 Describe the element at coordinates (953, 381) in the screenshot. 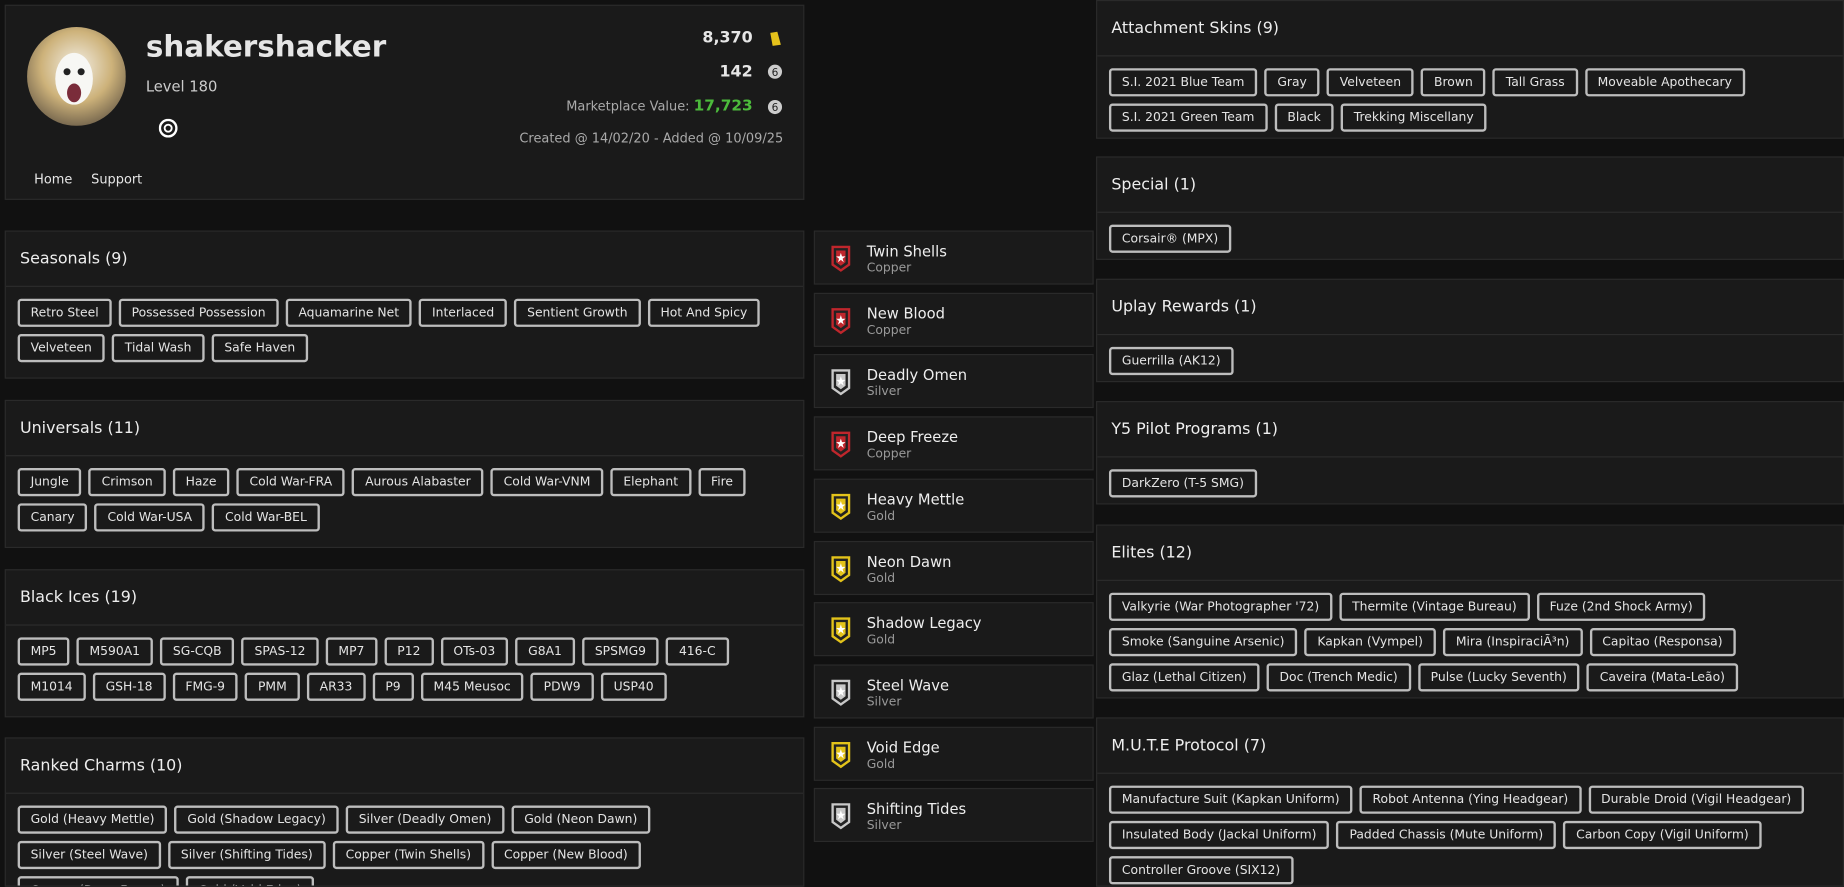

I see `rank-card: Deadly Omen Silver` at that location.